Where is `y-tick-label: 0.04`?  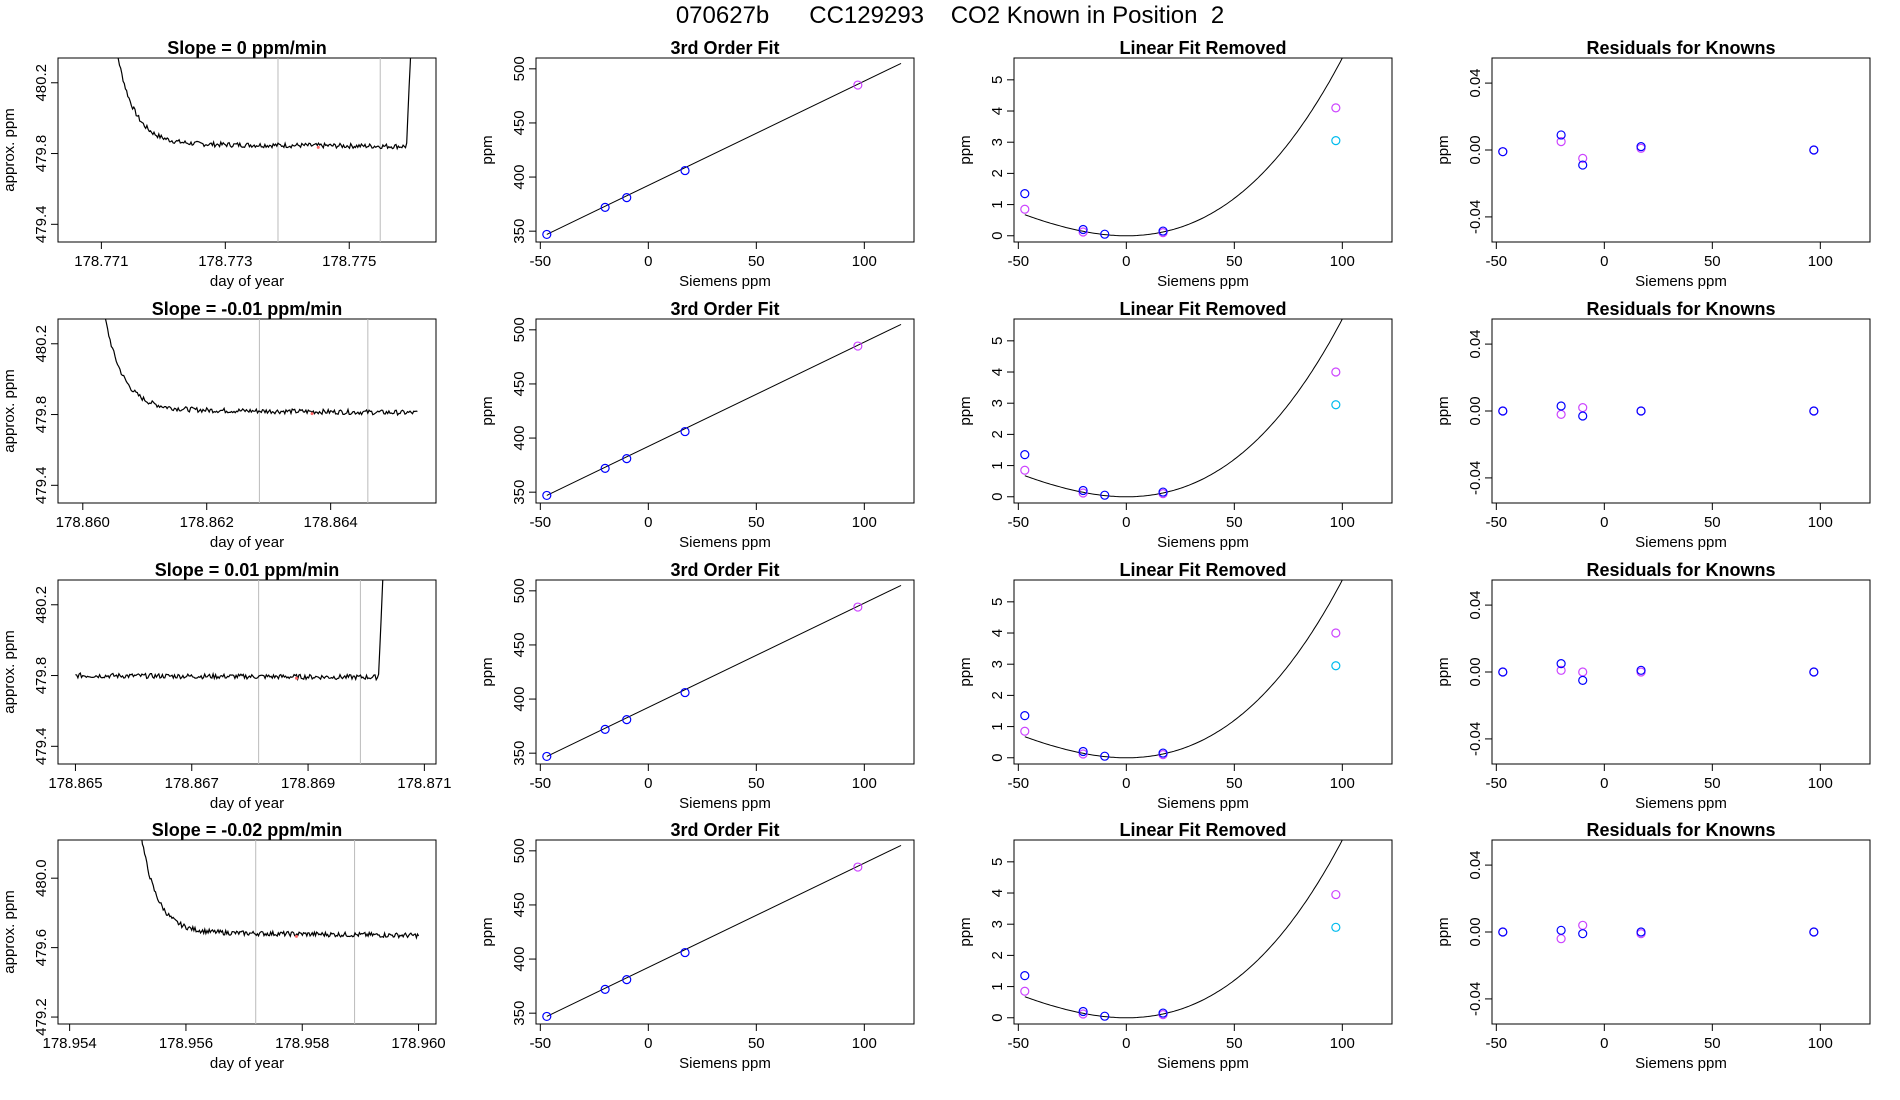 y-tick-label: 0.04 is located at coordinates (1475, 343).